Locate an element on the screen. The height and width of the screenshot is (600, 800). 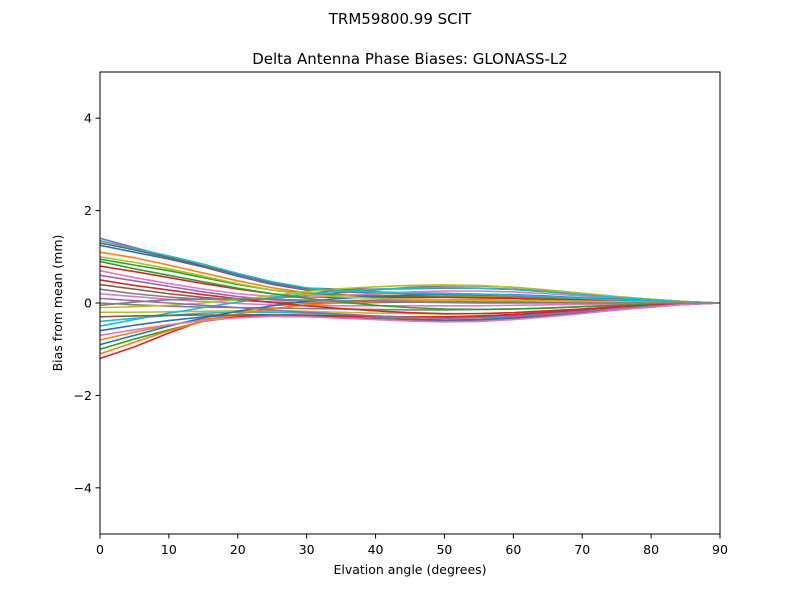
y-axis-ticks: −4 −2 0 2 4 is located at coordinates (87, 303).